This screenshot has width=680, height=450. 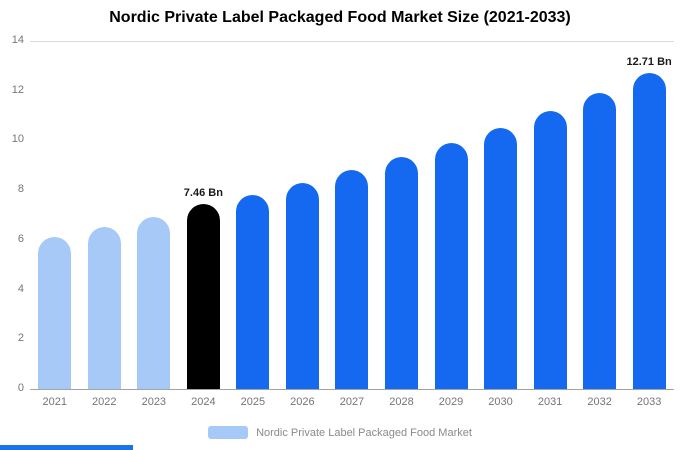 I want to click on bar-2028, so click(x=401, y=273).